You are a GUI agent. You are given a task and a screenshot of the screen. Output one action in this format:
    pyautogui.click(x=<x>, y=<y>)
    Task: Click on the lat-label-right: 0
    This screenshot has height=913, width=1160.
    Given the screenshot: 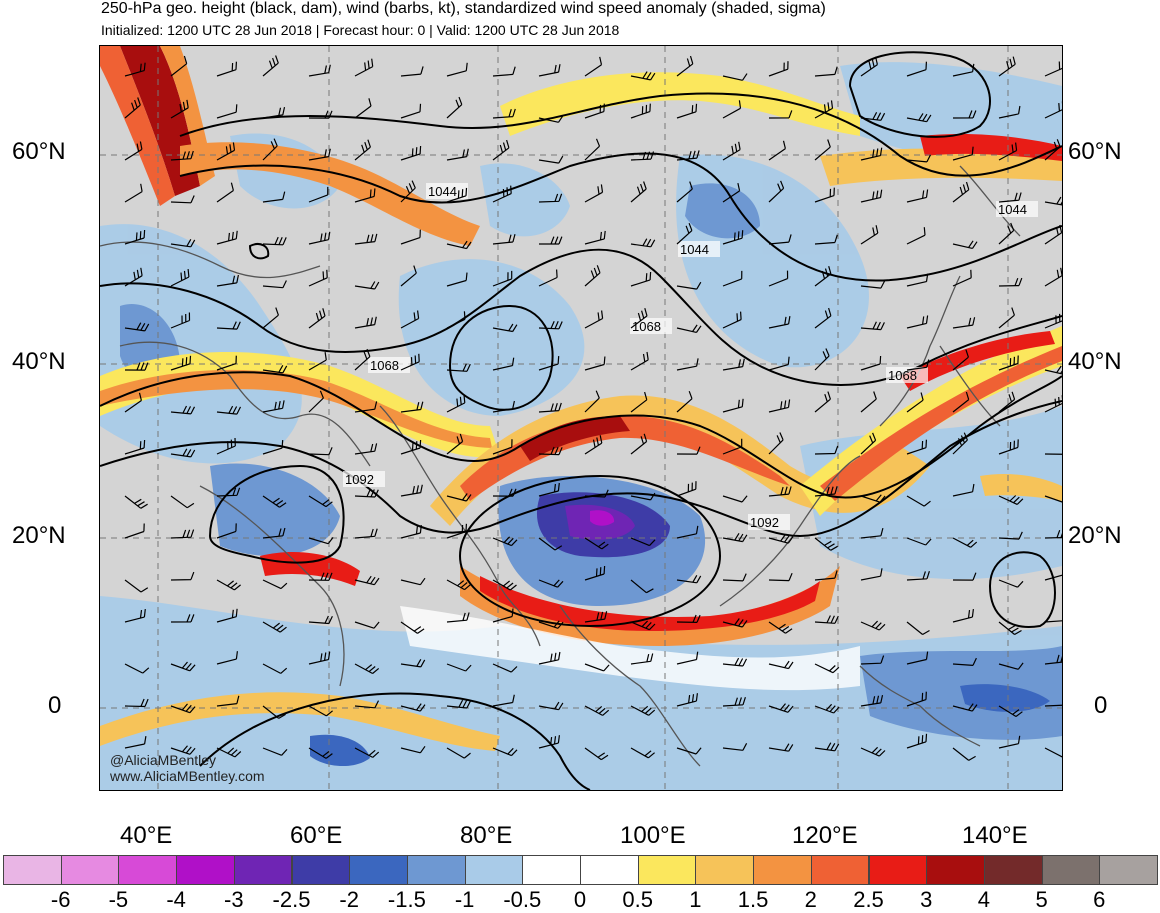 What is the action you would take?
    pyautogui.click(x=1101, y=705)
    